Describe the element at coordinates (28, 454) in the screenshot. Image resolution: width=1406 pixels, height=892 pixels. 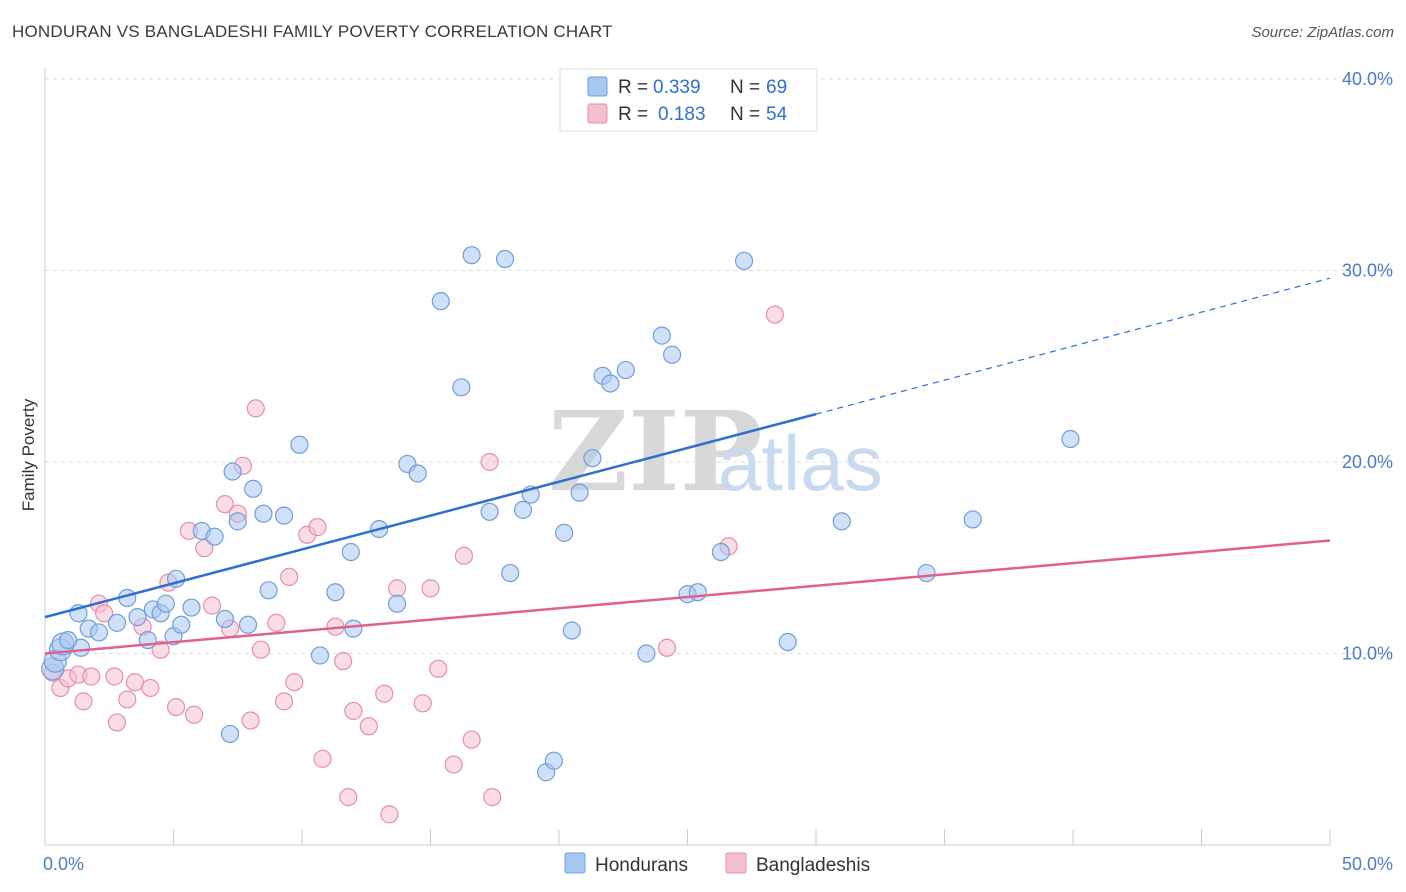
I see `y-axis-label: Family Poverty` at that location.